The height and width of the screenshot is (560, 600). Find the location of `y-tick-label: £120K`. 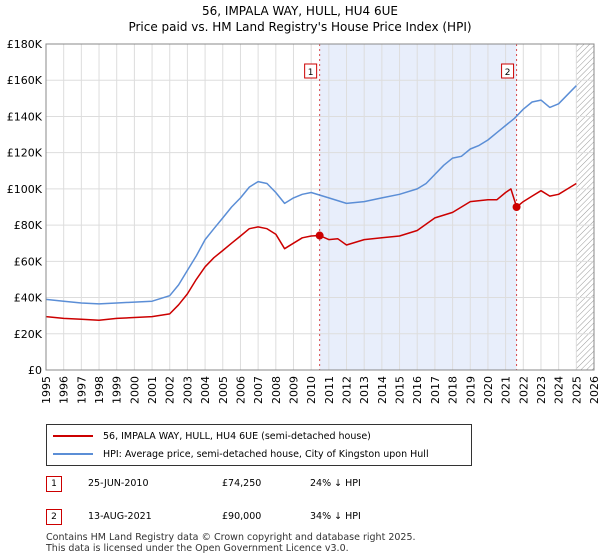

y-tick-label: £120K is located at coordinates (25, 153).